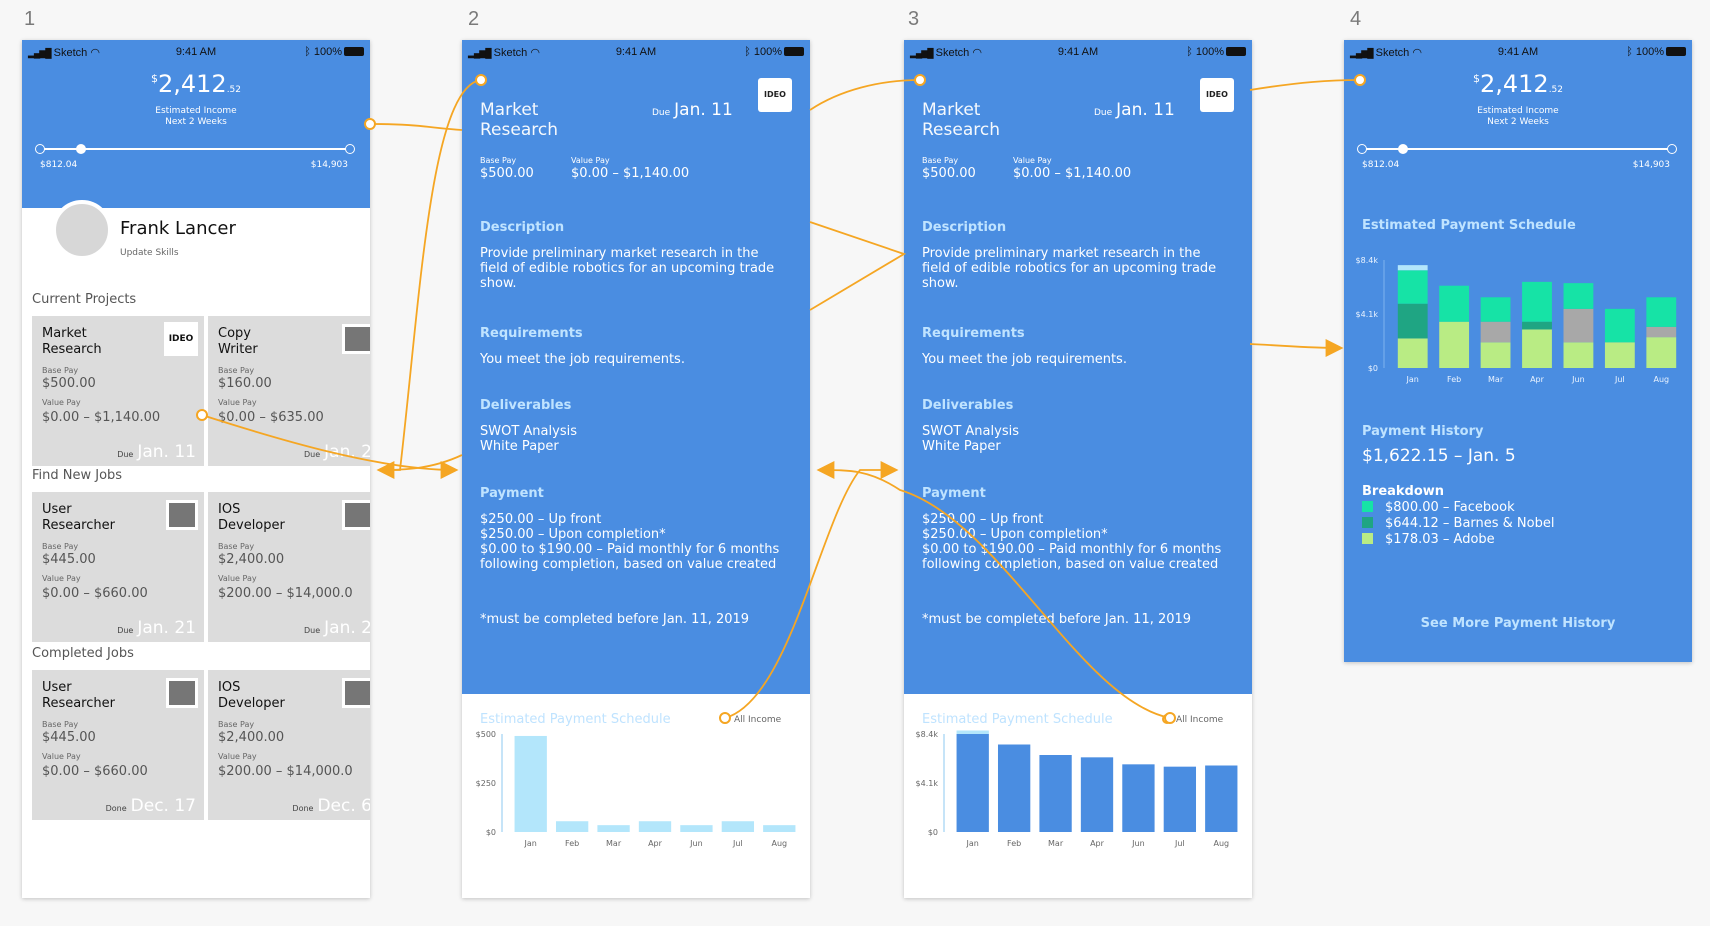  What do you see at coordinates (251, 517) in the screenshot?
I see `card-title: IOS Developer` at bounding box center [251, 517].